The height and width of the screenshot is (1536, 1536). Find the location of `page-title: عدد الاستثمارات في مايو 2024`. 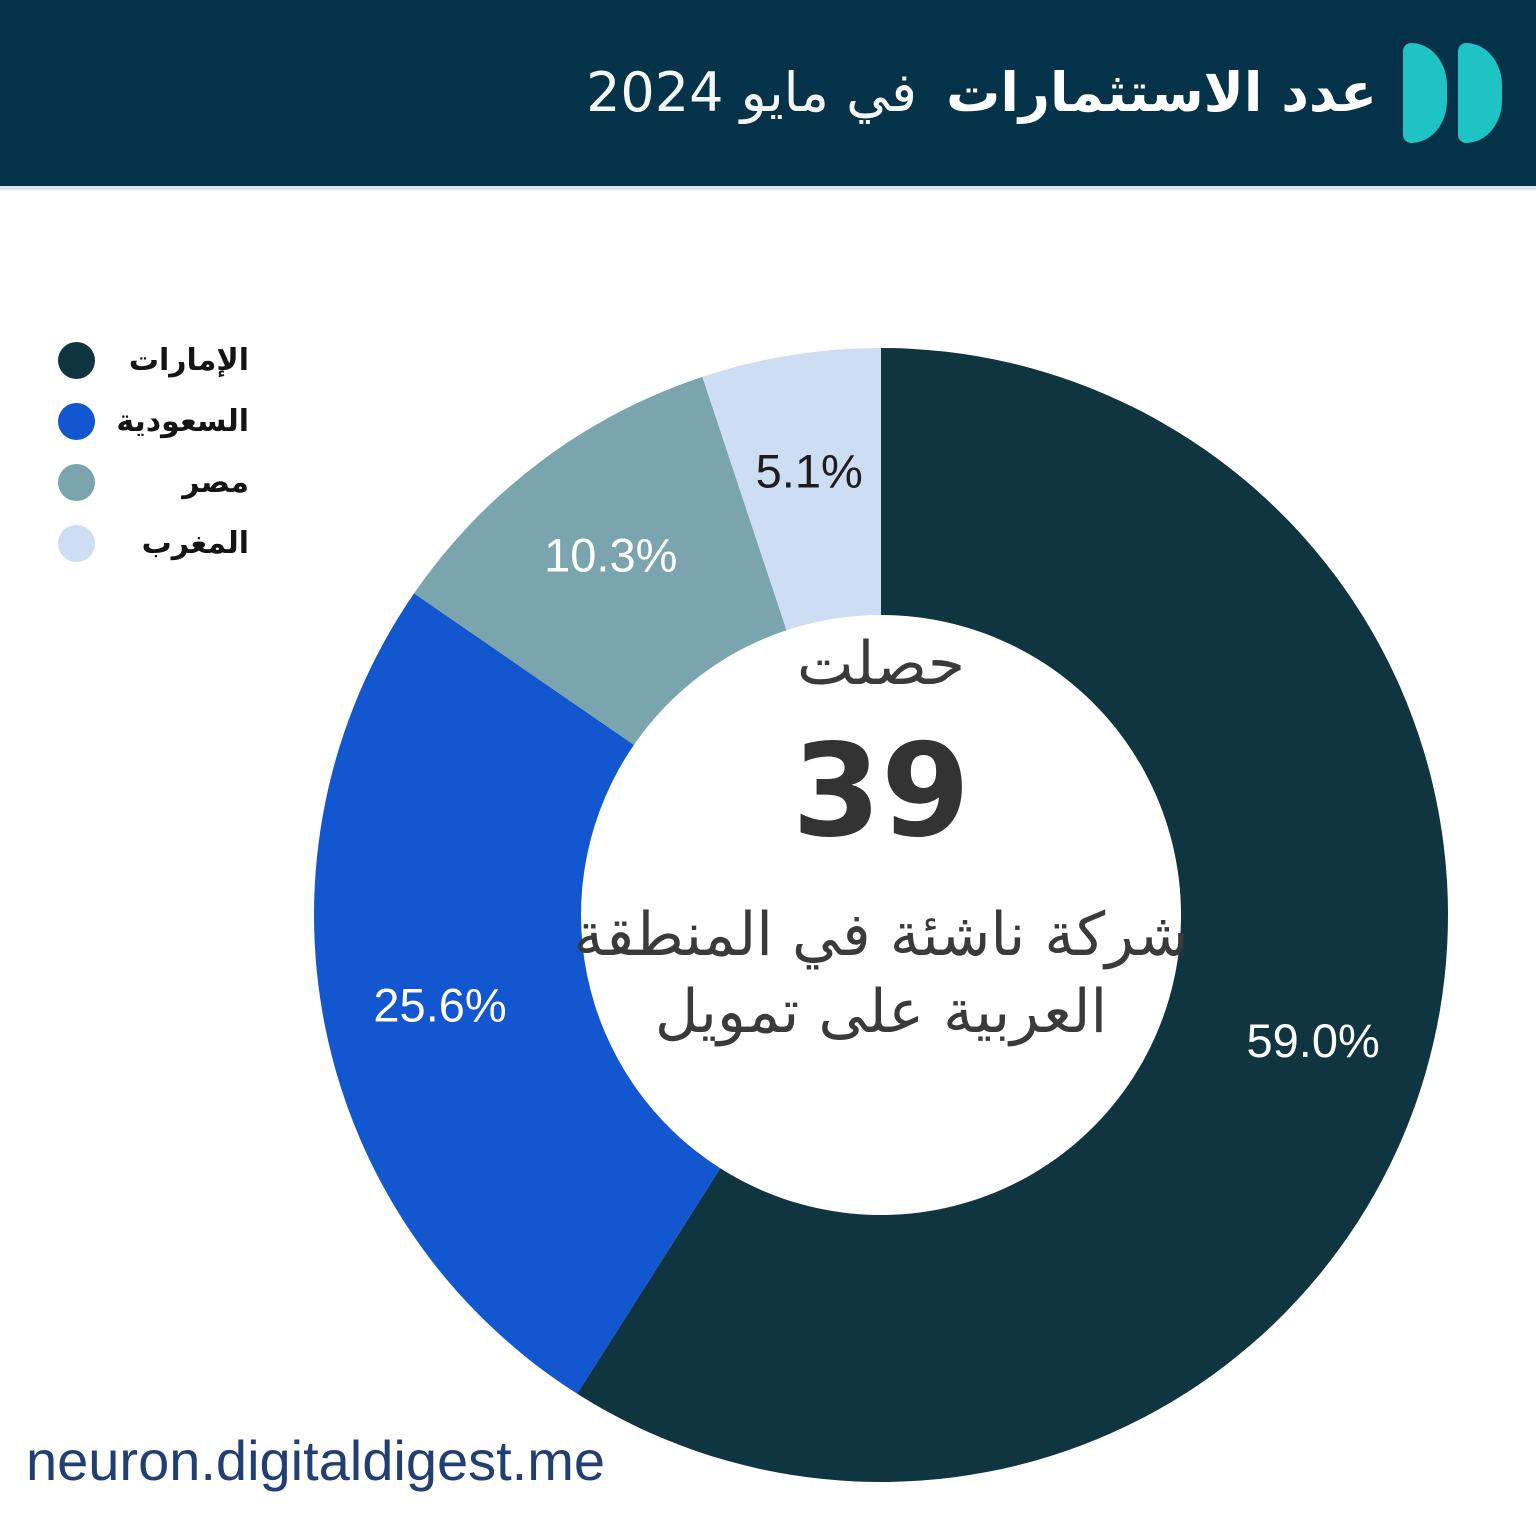

page-title: عدد الاستثمارات في مايو 2024 is located at coordinates (981, 93).